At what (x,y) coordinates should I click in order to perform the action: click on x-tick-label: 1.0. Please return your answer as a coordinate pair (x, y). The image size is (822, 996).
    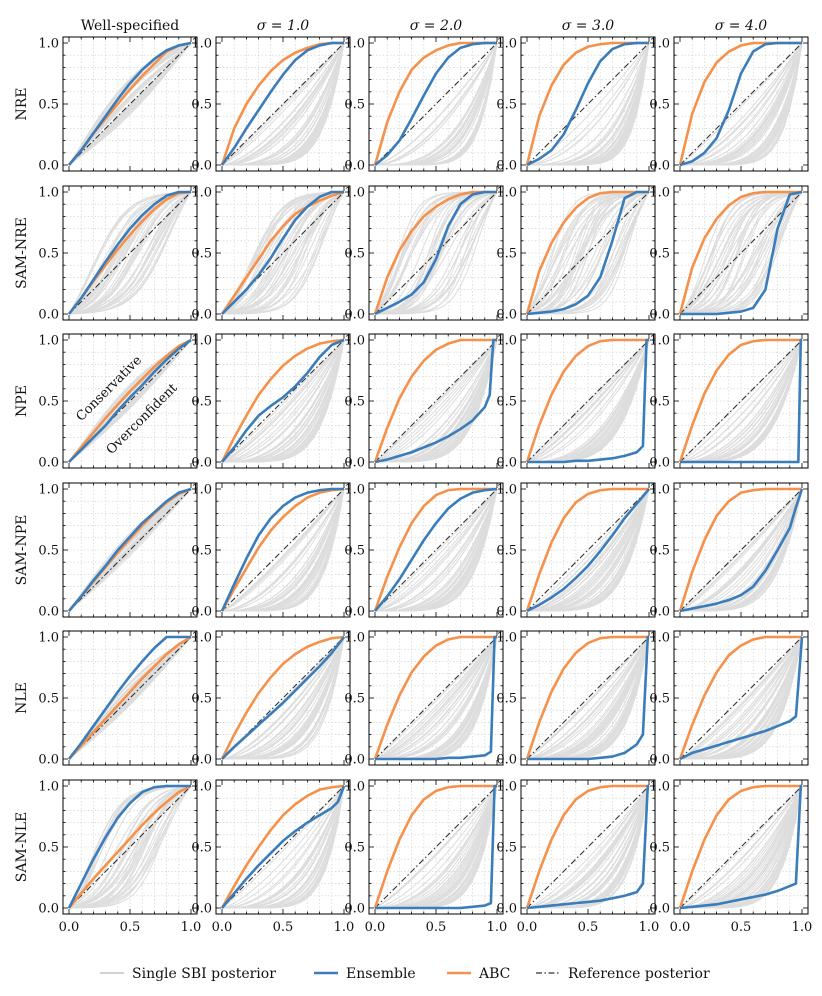
    Looking at the image, I should click on (497, 927).